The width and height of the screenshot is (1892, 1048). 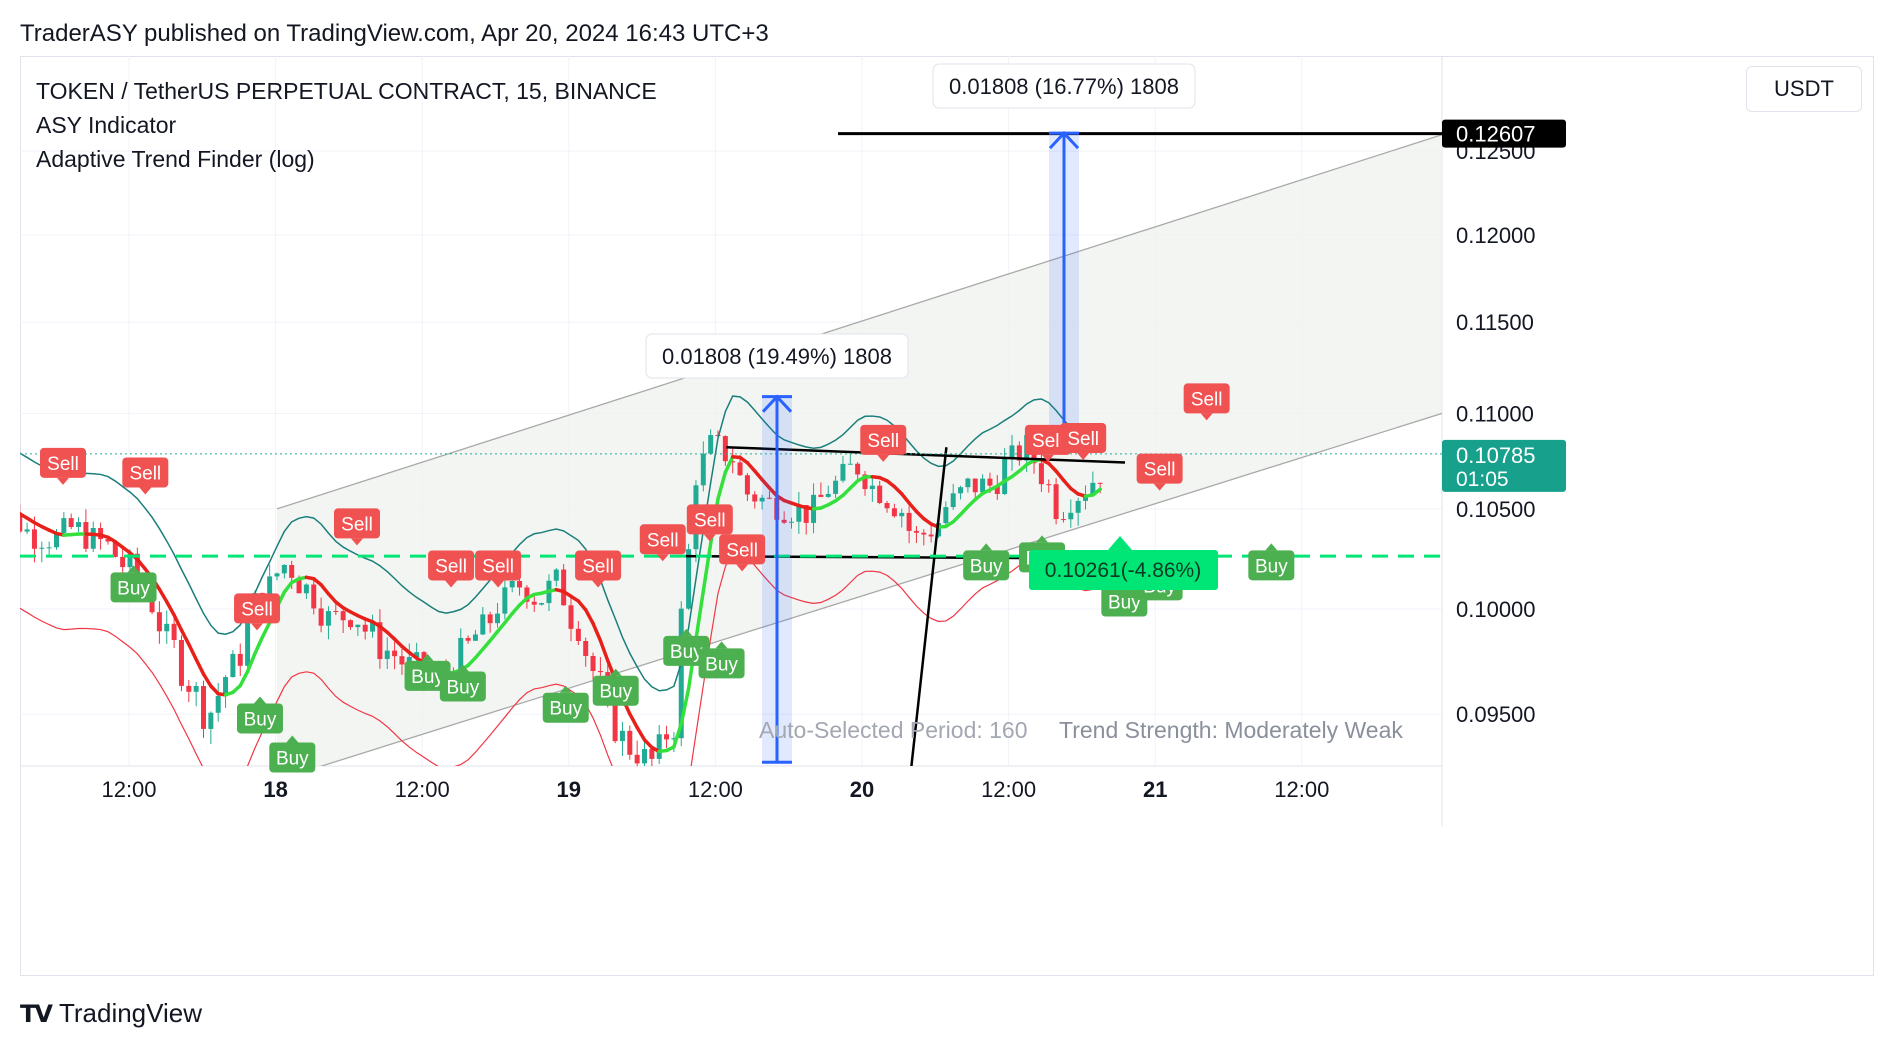 I want to click on y-tick-label: 0.10000, so click(x=1496, y=609).